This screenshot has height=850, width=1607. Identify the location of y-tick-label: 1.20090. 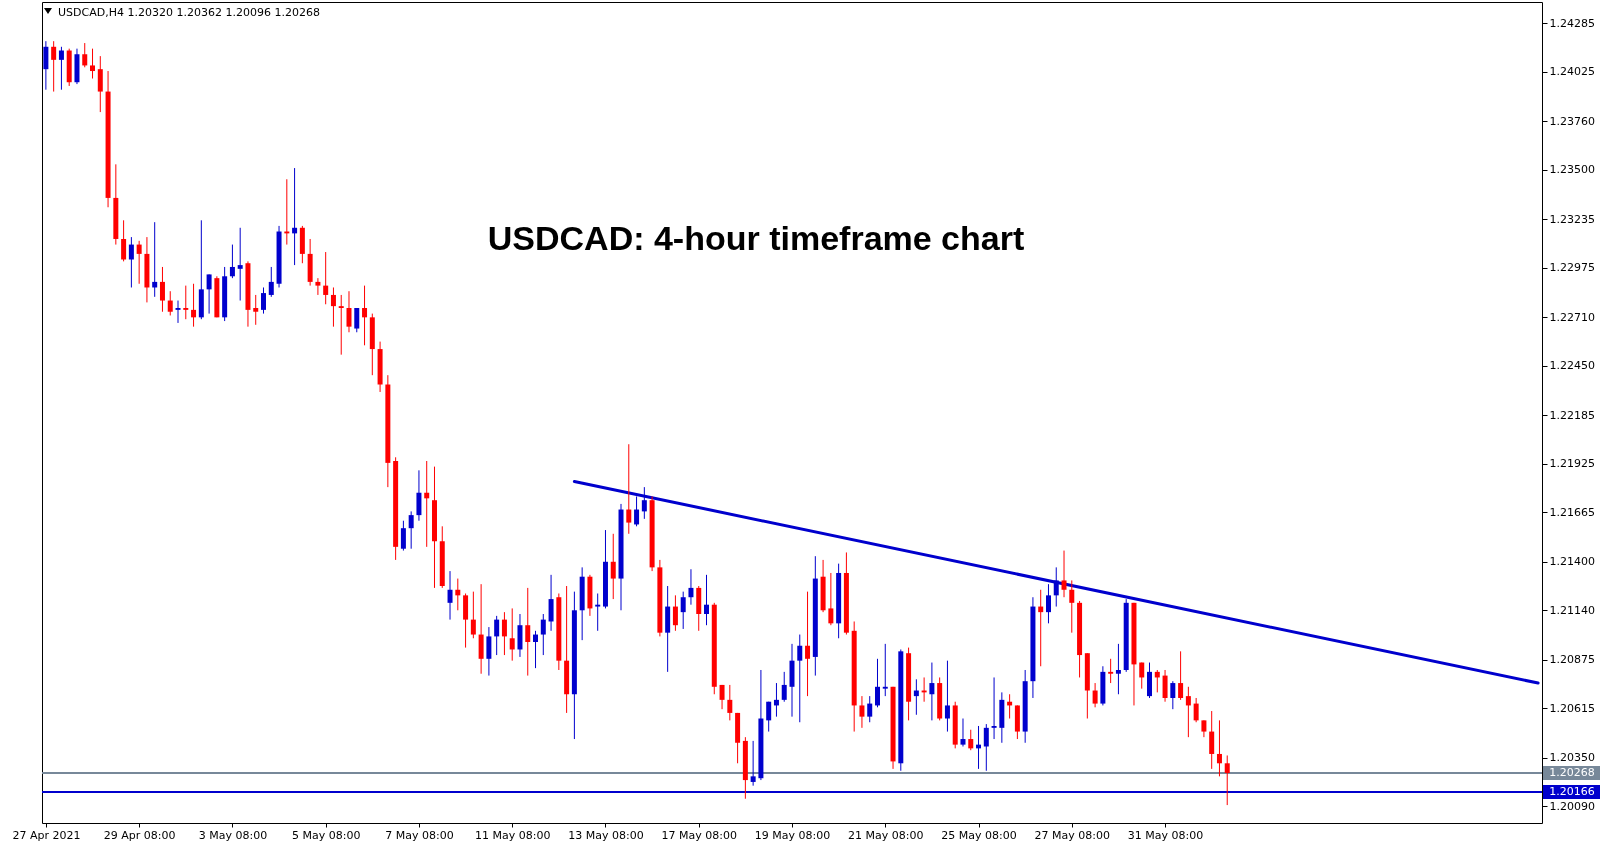
(1572, 806).